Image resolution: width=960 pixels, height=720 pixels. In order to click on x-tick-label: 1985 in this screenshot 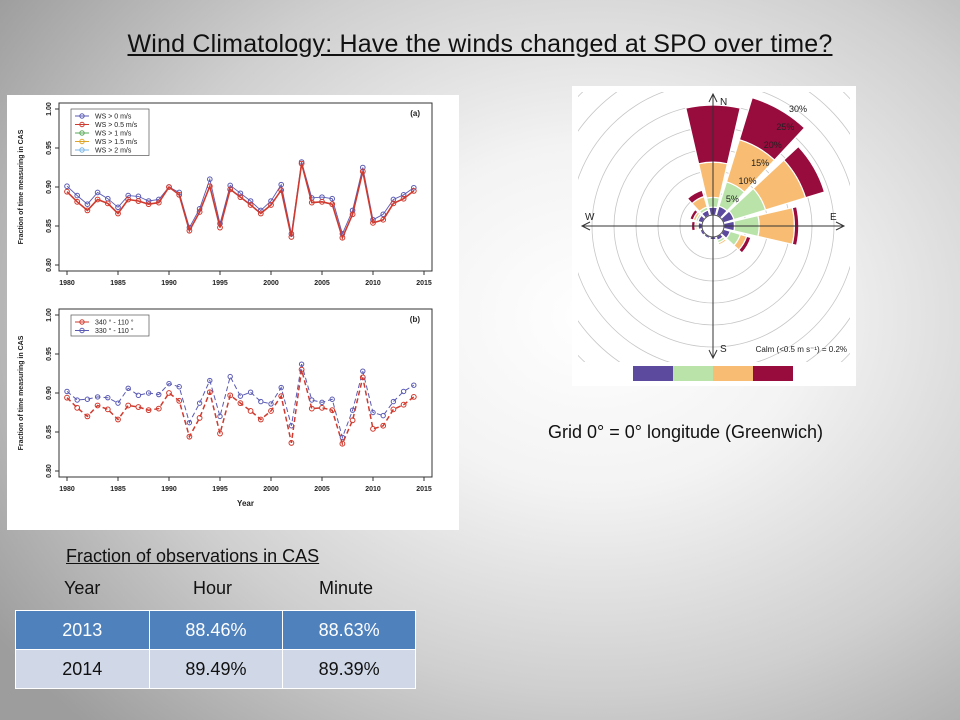, I will do `click(118, 283)`.